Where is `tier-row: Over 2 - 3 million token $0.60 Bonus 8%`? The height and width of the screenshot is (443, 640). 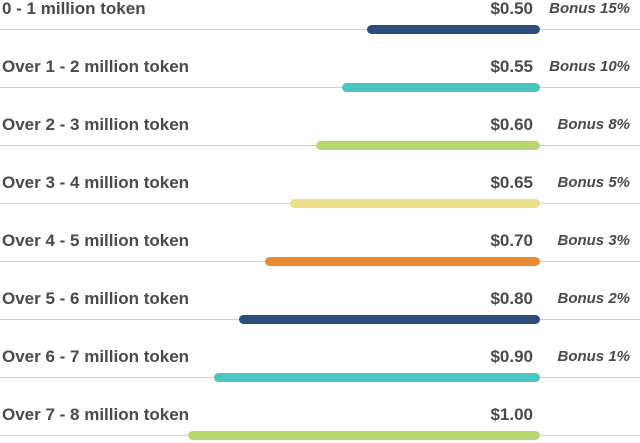 tier-row: Over 2 - 3 million token $0.60 Bonus 8% is located at coordinates (320, 142).